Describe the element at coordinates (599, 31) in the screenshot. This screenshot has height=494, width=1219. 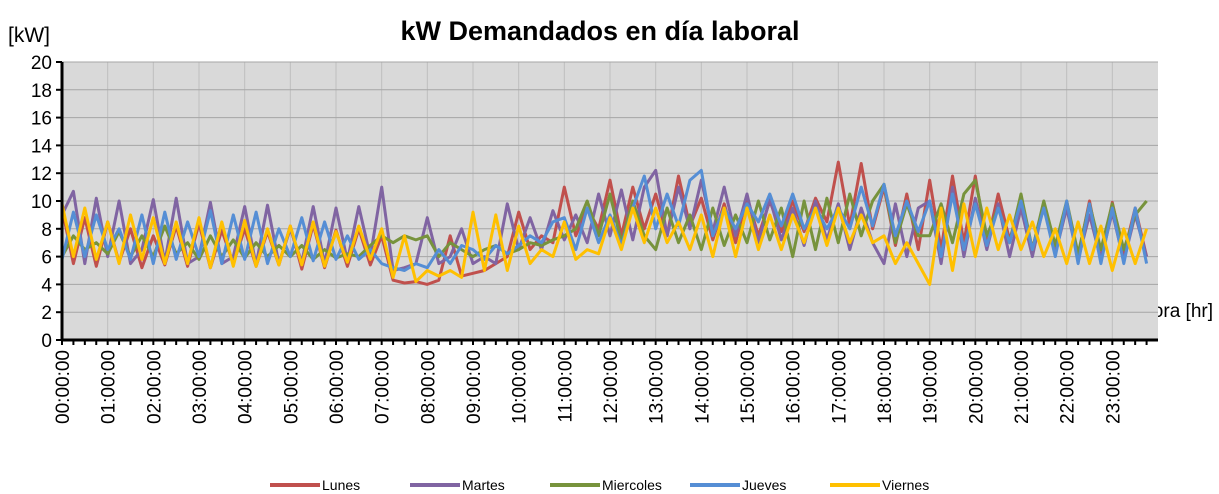
I see `chart-title: kW Demandados en día laboral` at that location.